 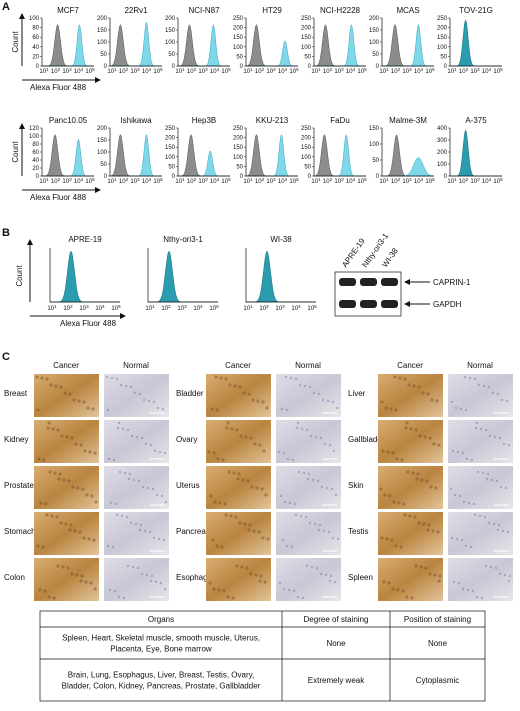 I want to click on organ-label: Pancreas, so click(x=193, y=531).